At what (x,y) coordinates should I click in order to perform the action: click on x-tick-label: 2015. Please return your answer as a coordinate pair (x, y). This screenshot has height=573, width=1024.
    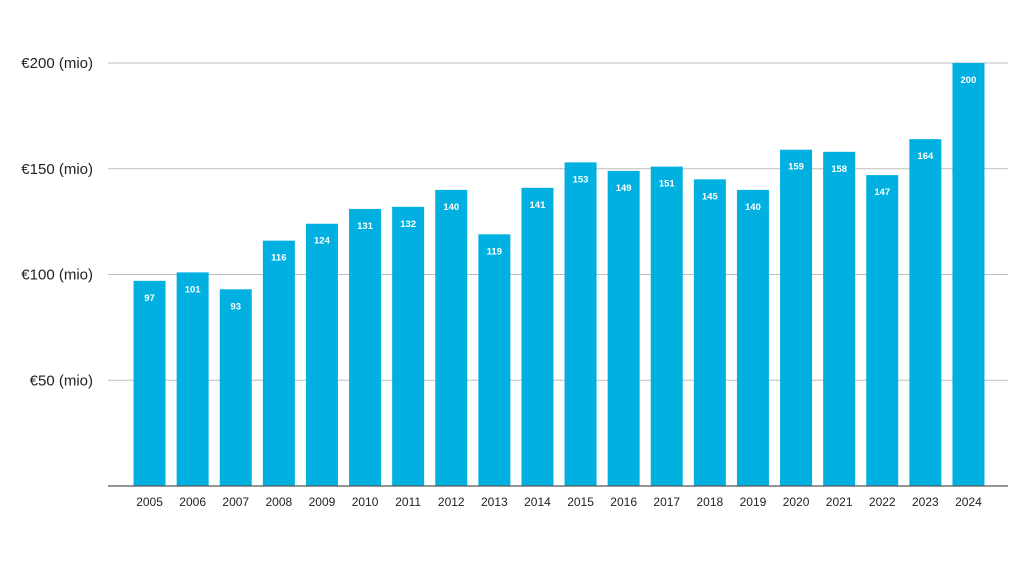
    Looking at the image, I should click on (580, 502).